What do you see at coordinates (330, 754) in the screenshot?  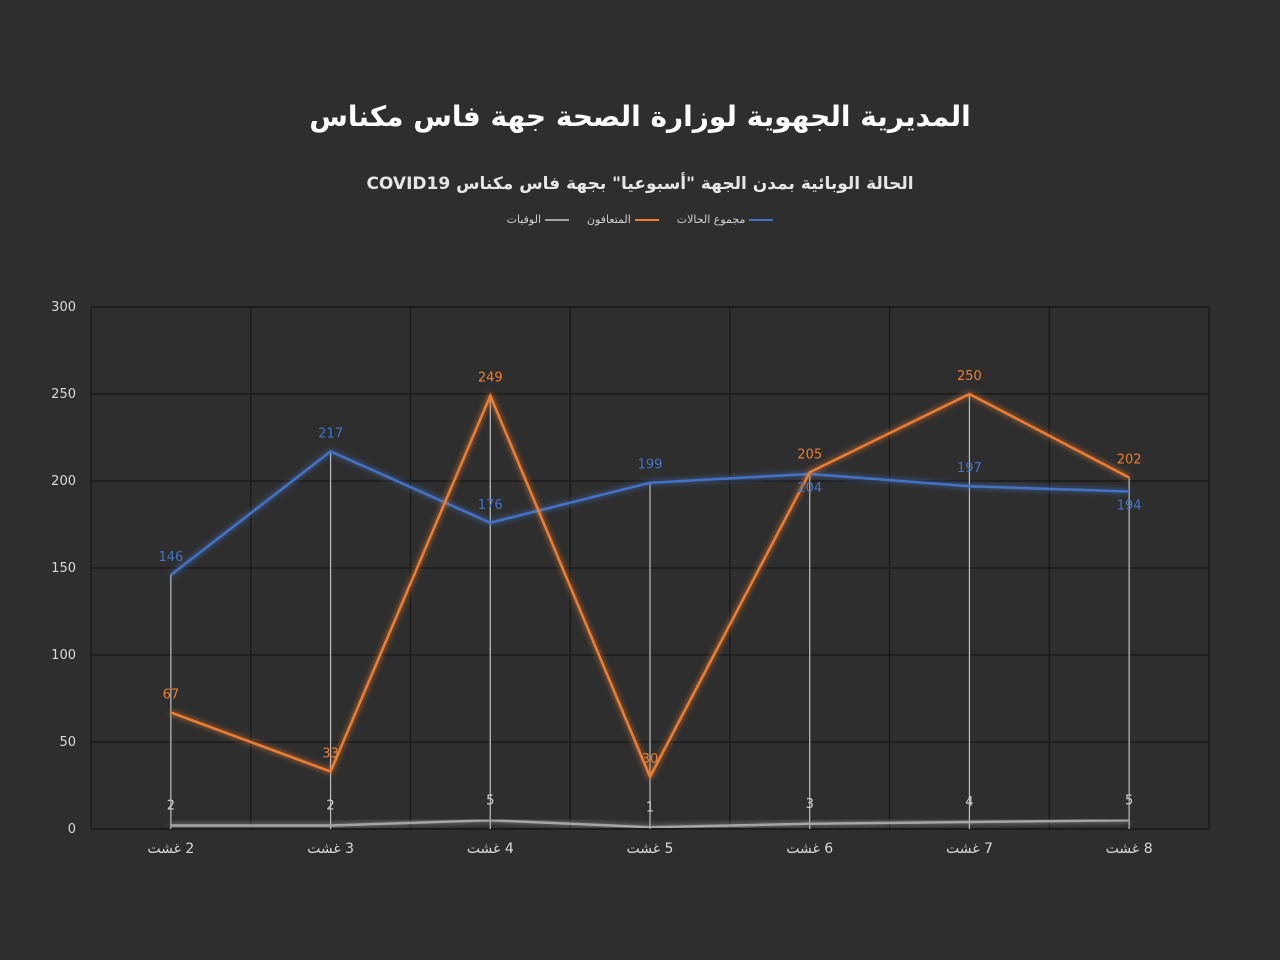 I see `data-label-recovered: 33` at bounding box center [330, 754].